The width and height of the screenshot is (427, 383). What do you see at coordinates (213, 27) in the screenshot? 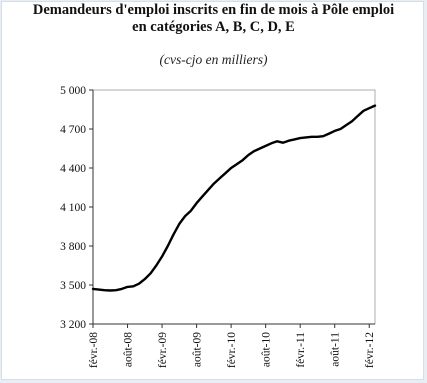
I see `chart-title-line-2: en catégories A, B, C, D, E` at bounding box center [213, 27].